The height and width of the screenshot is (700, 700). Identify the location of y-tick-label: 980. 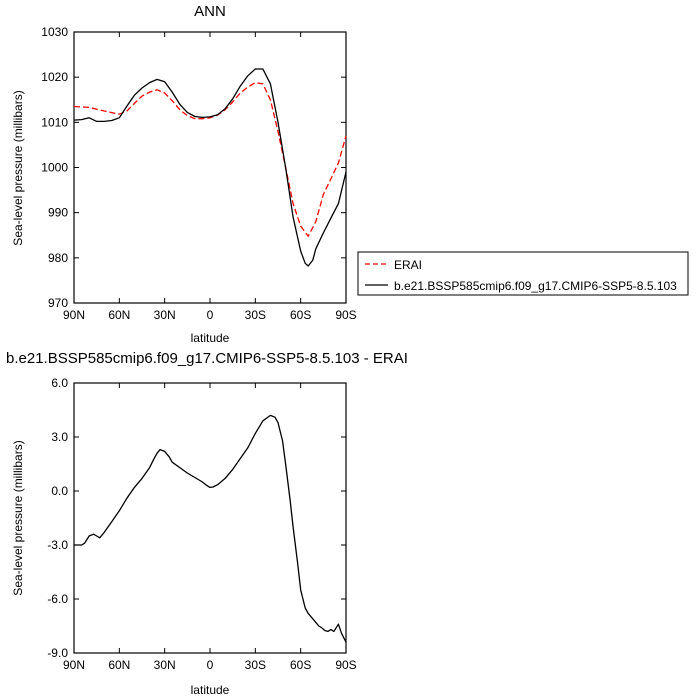
(58, 258).